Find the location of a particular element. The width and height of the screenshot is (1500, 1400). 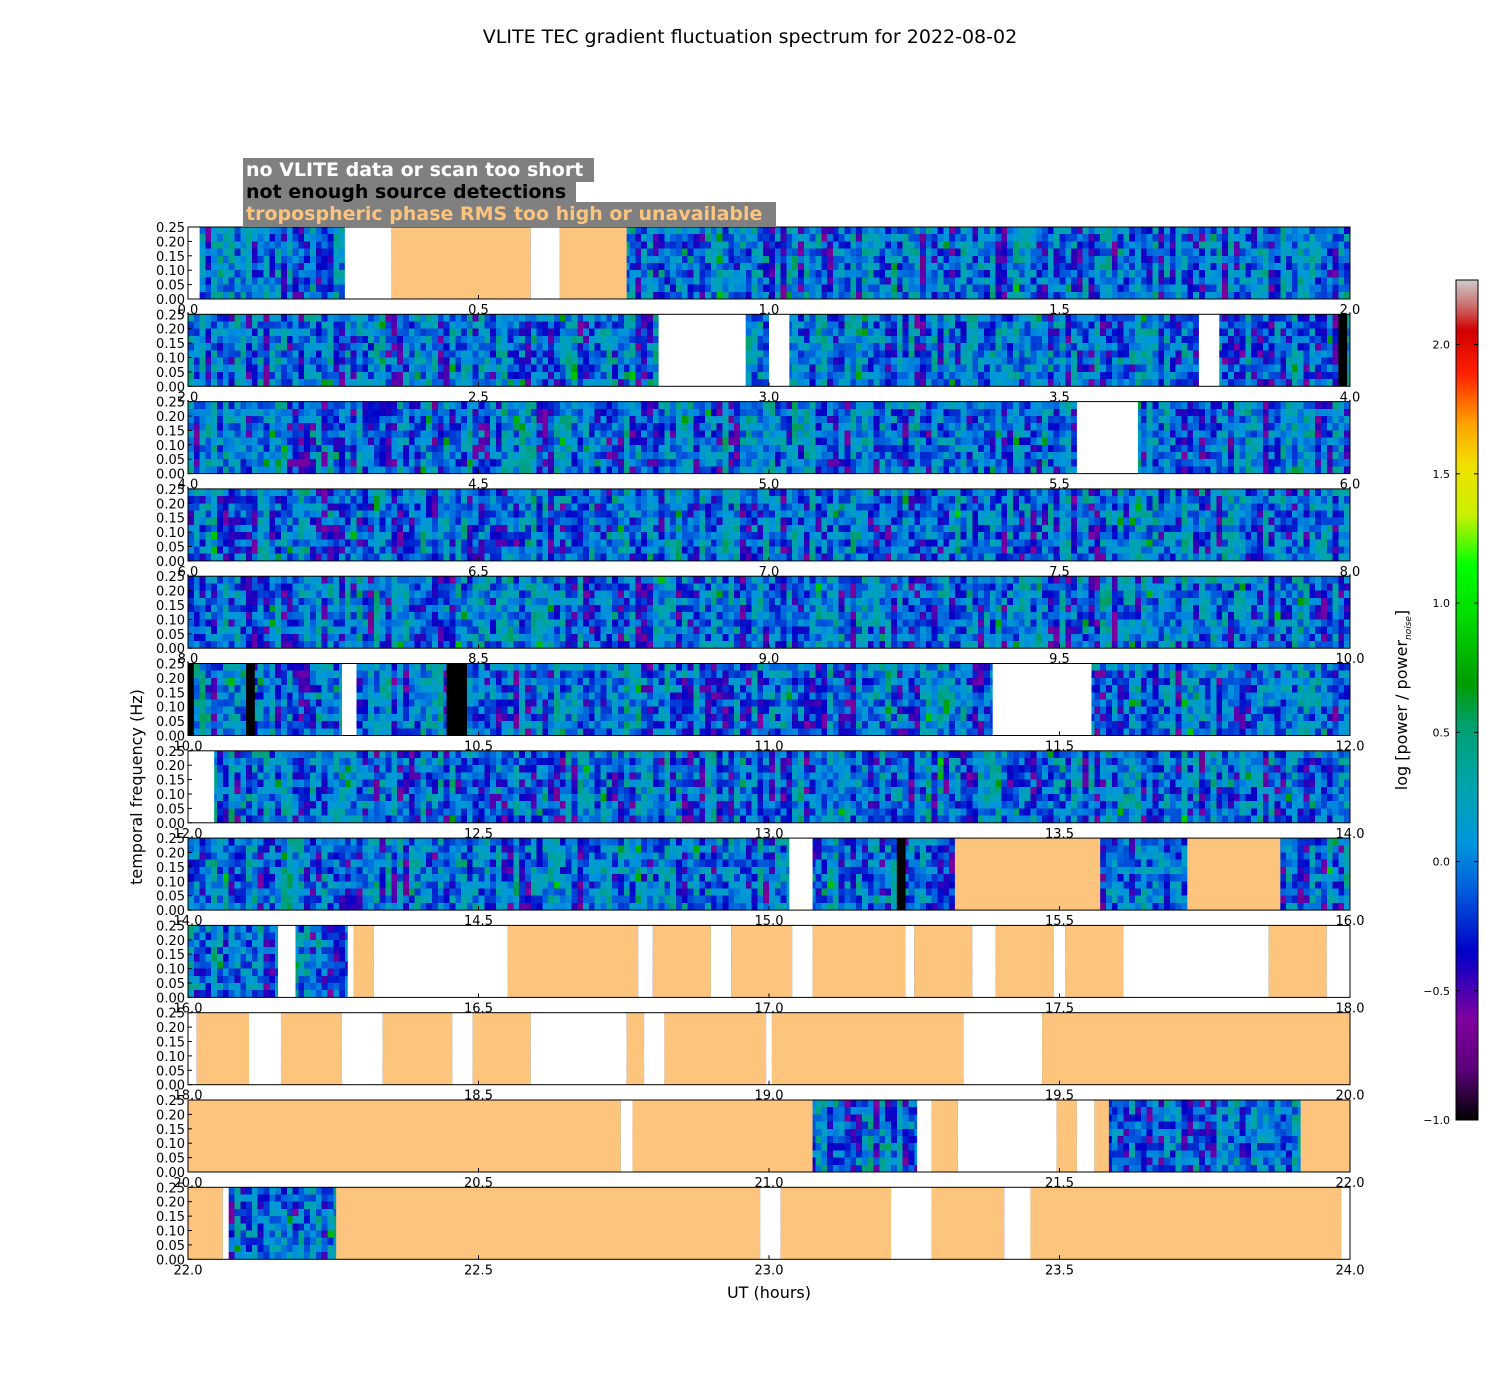

panel-2: 0.000.050.100.150.200.254.0 4.5 5.0 5.5 6.0 is located at coordinates (758, 444).